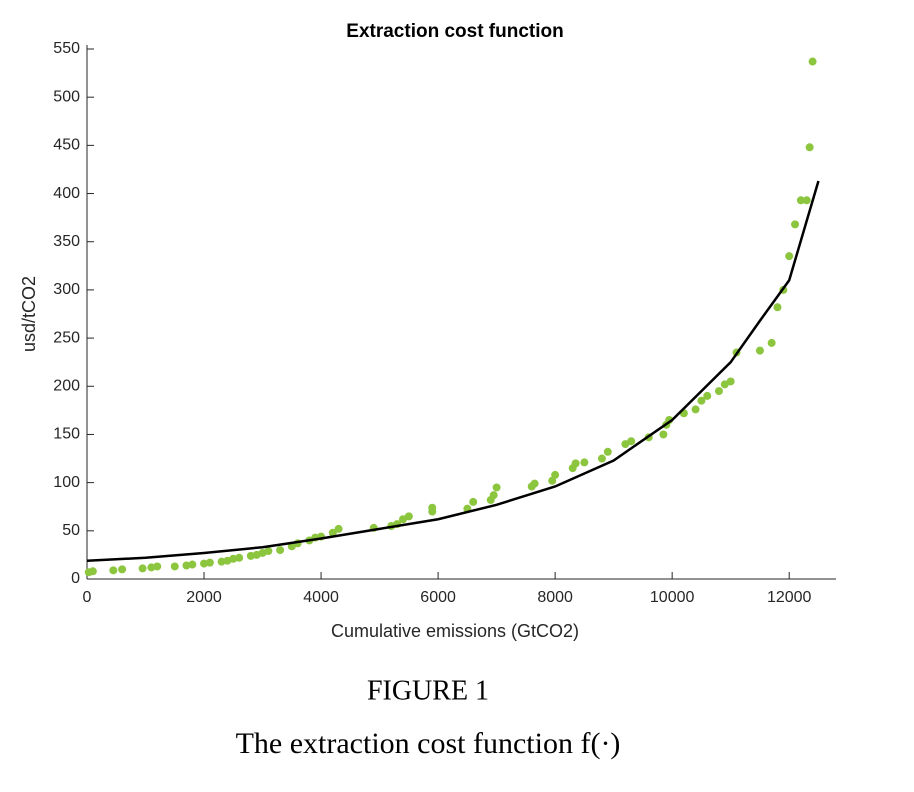 This screenshot has width=914, height=792. Describe the element at coordinates (87, 597) in the screenshot. I see `x-tick-label: 0` at that location.